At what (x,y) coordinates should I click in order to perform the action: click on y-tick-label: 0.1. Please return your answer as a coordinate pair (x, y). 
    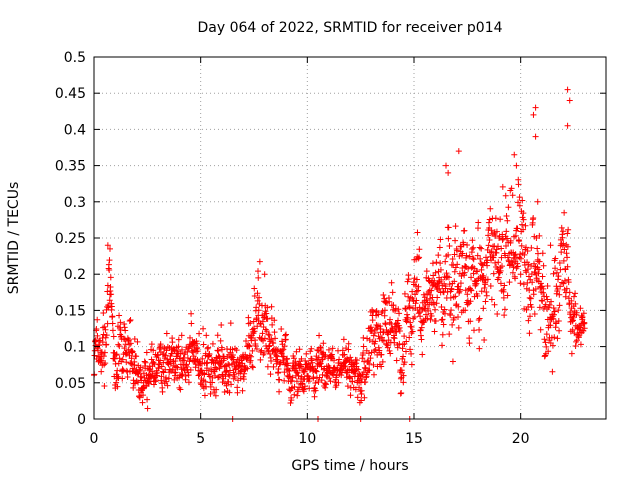
    Looking at the image, I should click on (75, 348).